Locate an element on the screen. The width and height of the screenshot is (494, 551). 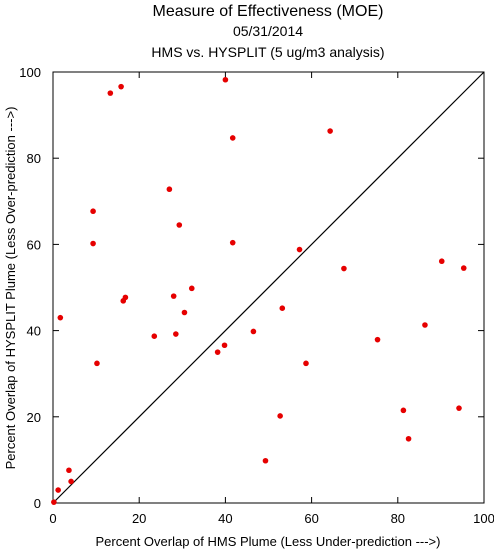
x-tick-label: 0 is located at coordinates (52, 518).